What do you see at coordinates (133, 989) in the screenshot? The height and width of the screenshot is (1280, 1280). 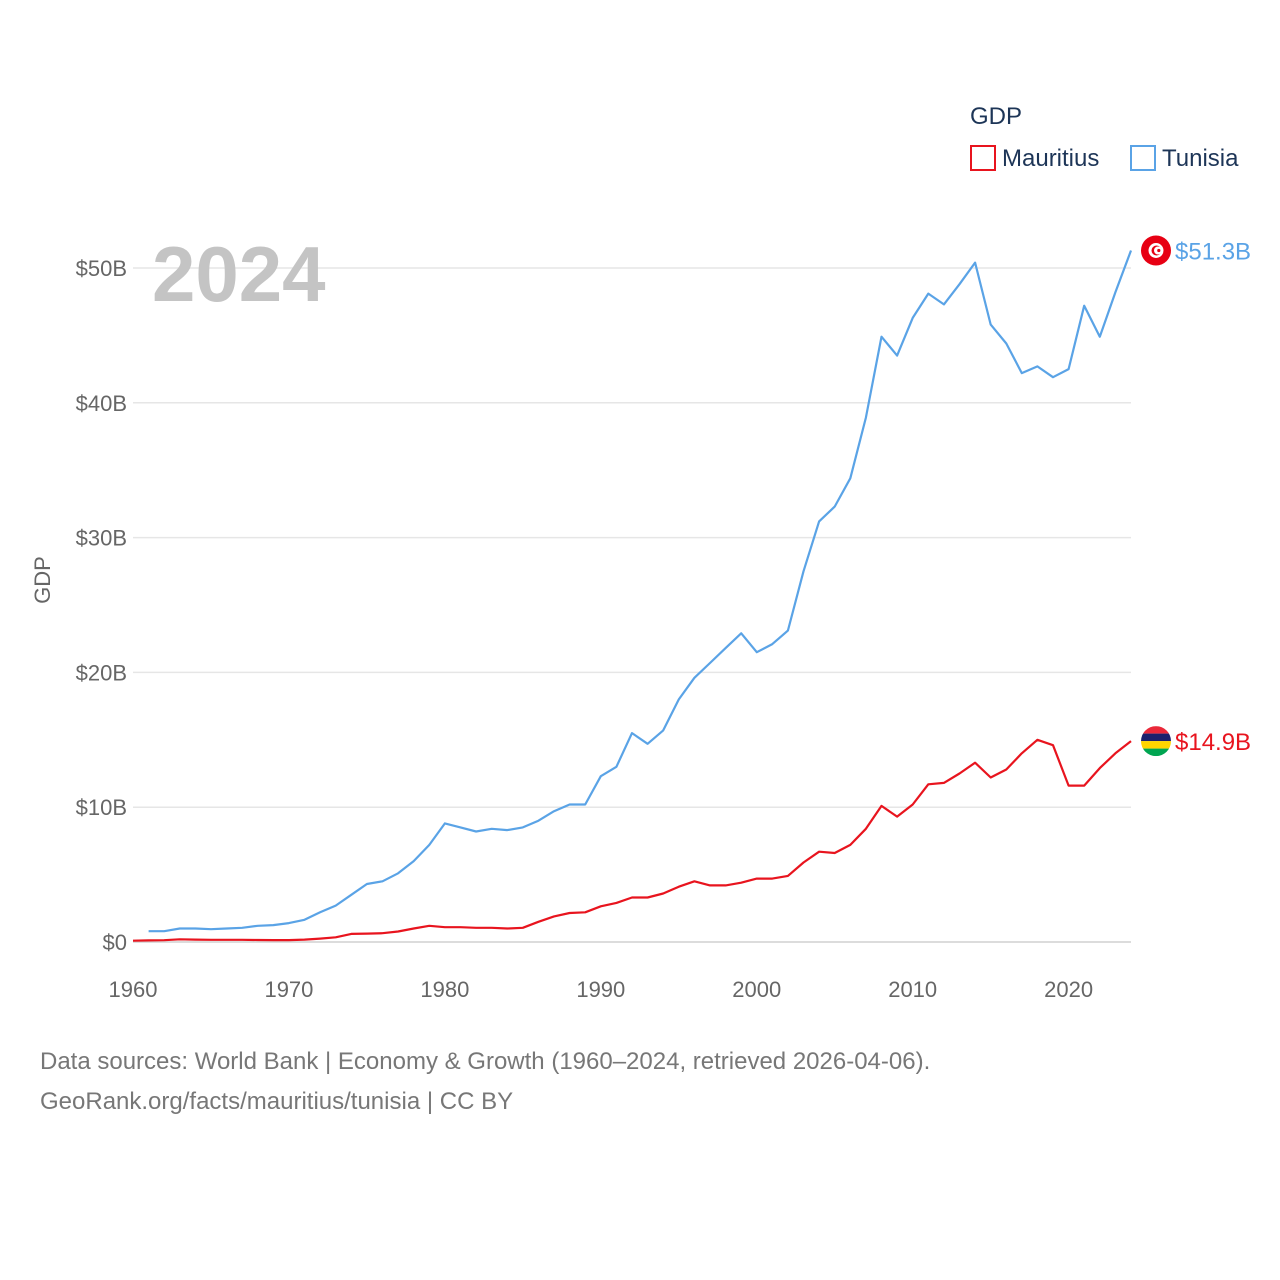 I see `x-tick-label: 1960` at bounding box center [133, 989].